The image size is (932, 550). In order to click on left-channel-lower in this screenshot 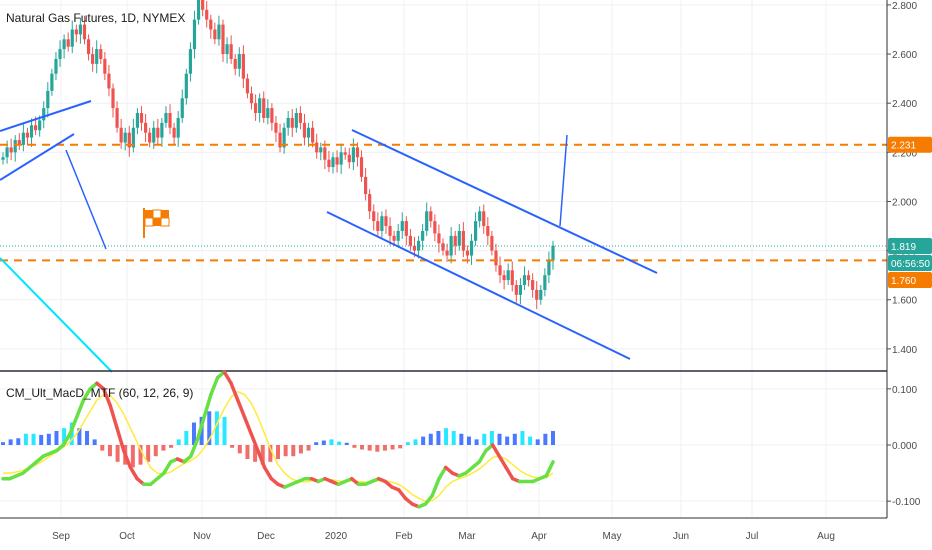, I will do `click(37, 157)`.